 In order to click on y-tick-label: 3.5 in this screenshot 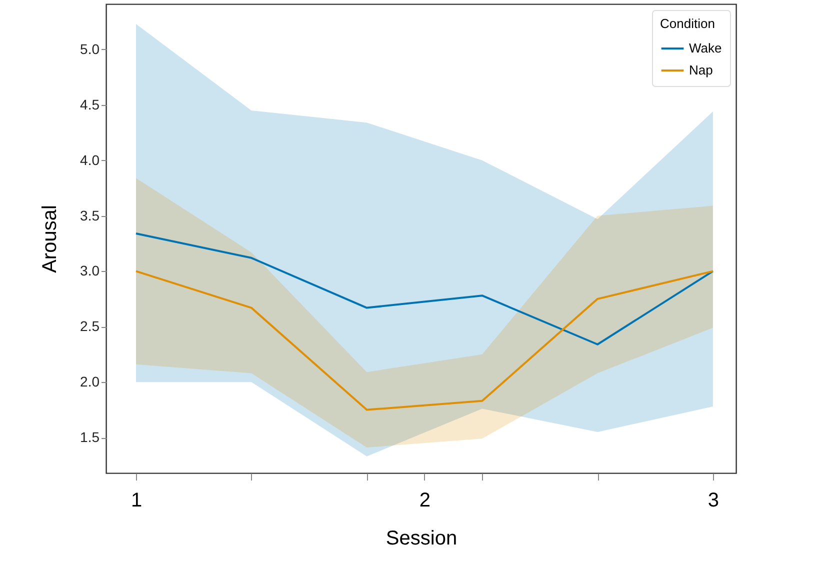, I will do `click(90, 215)`.